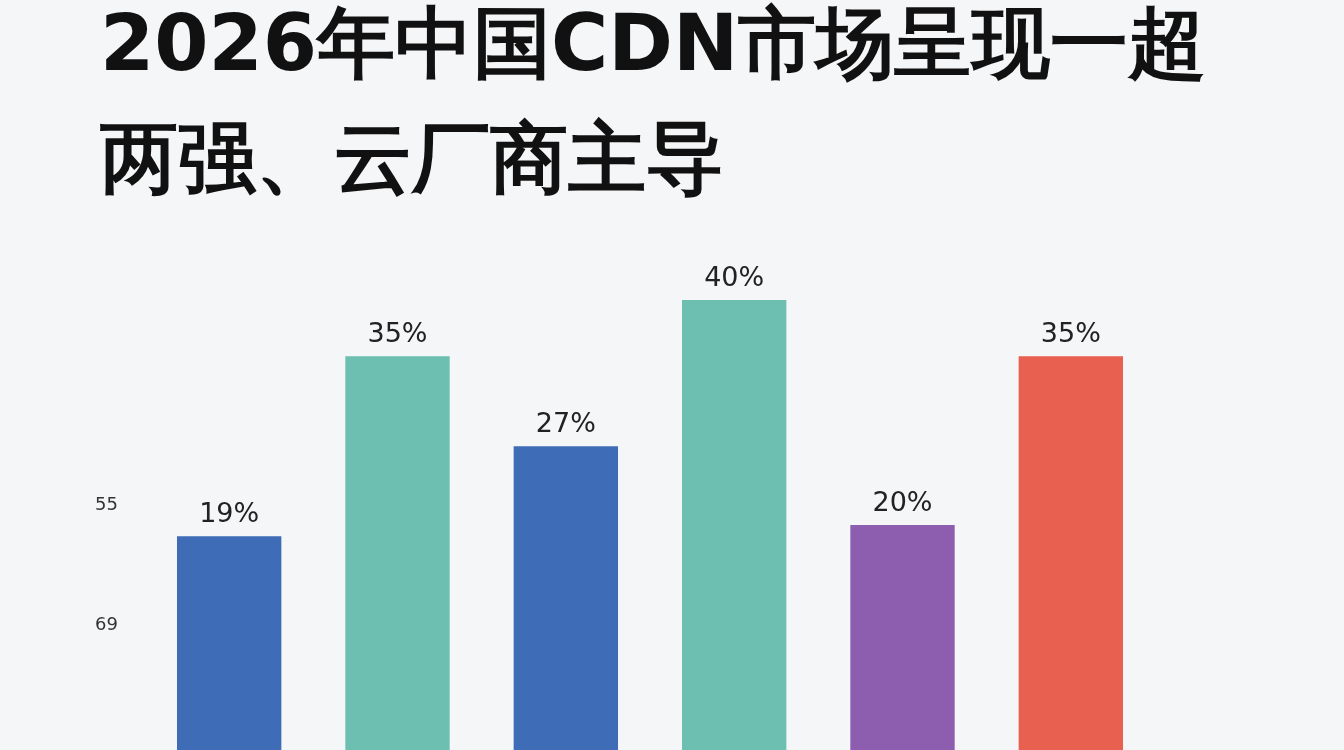 This screenshot has width=1344, height=750. What do you see at coordinates (106, 503) in the screenshot?
I see `text: 55` at bounding box center [106, 503].